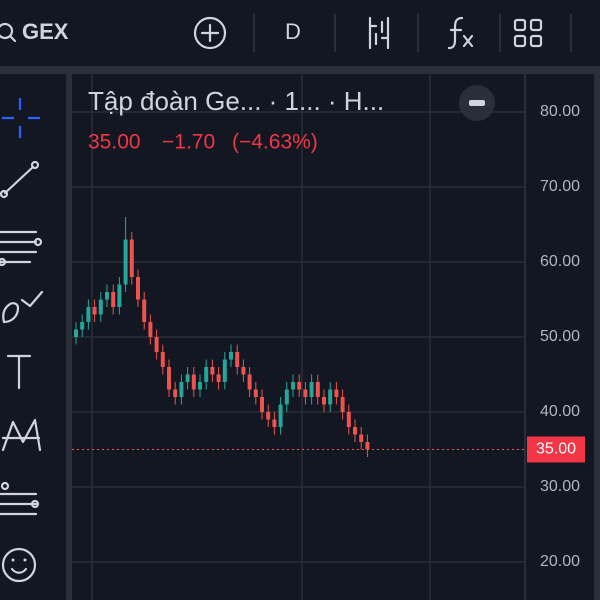  I want to click on interval-button: D, so click(293, 31).